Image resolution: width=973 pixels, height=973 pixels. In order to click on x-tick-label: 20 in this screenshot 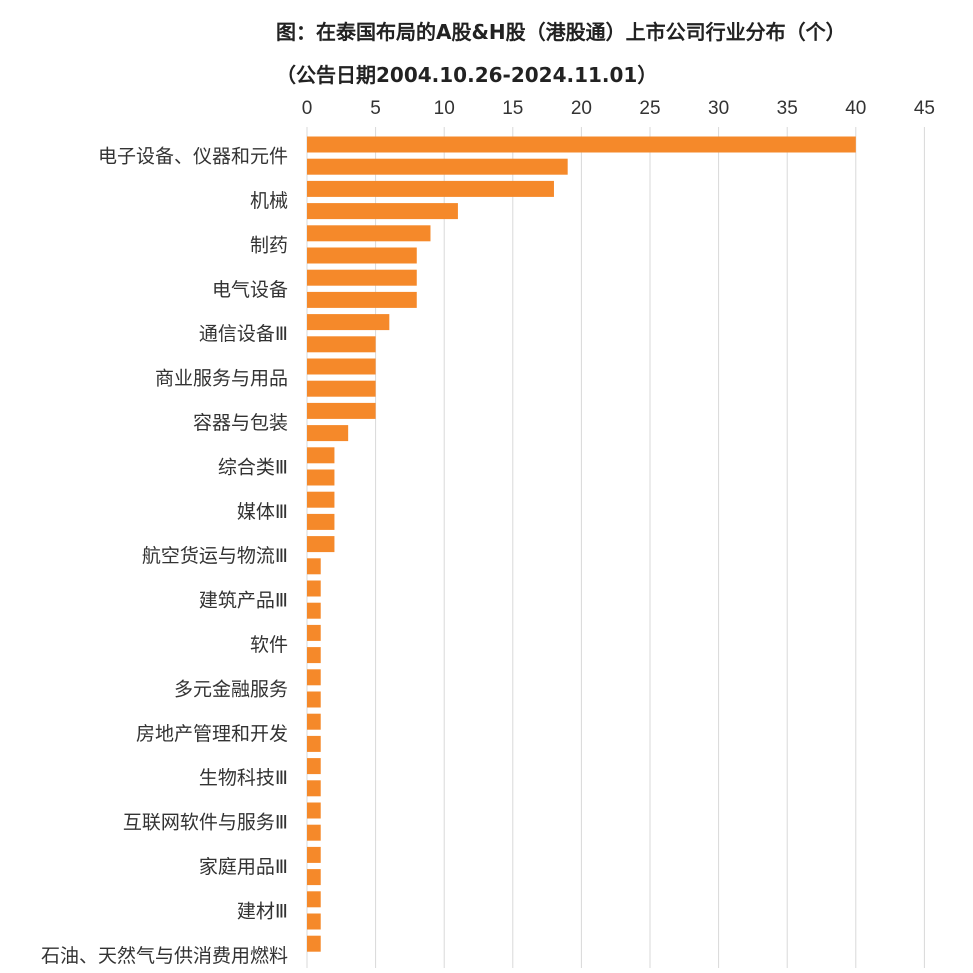, I will do `click(581, 108)`.